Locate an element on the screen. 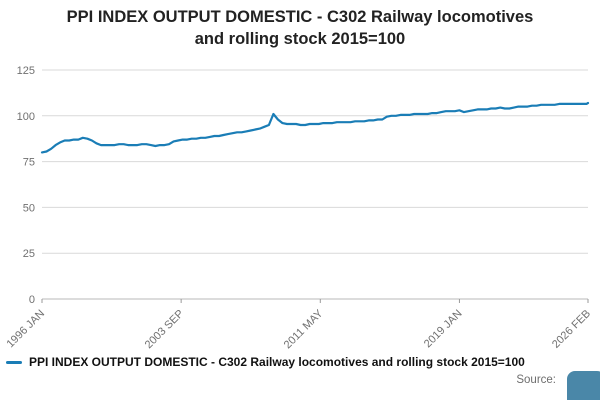 The width and height of the screenshot is (600, 400). x-tick-label: 2003 SEP is located at coordinates (165, 330).